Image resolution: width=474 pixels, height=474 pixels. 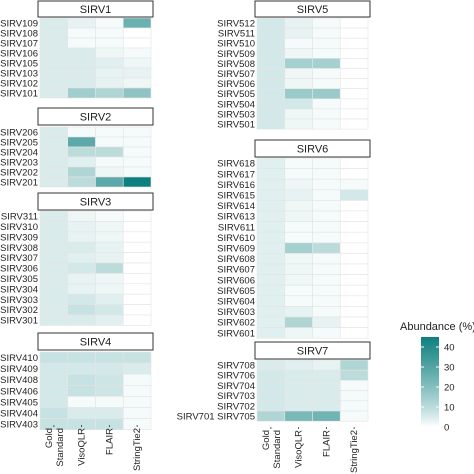 I want to click on legend-tick-label: 40, so click(x=449, y=348).